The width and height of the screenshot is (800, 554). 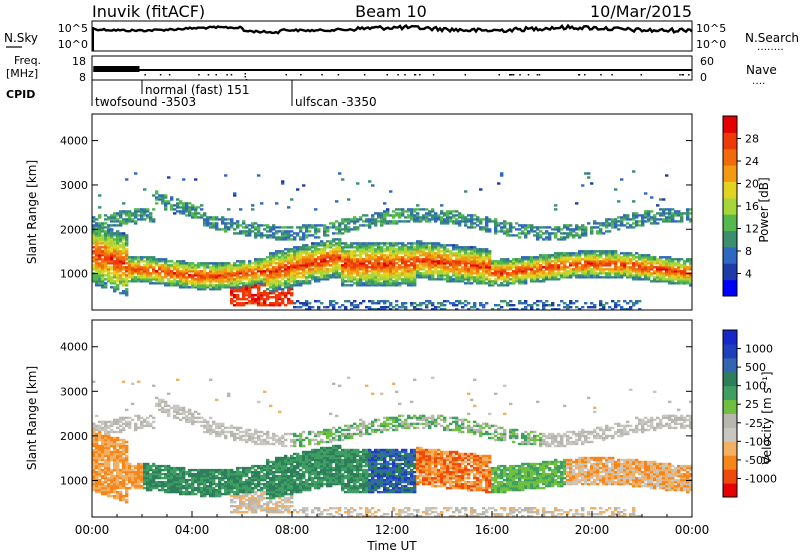 What do you see at coordinates (82, 77) in the screenshot?
I see `freq-left-tick-bottom: 8` at bounding box center [82, 77].